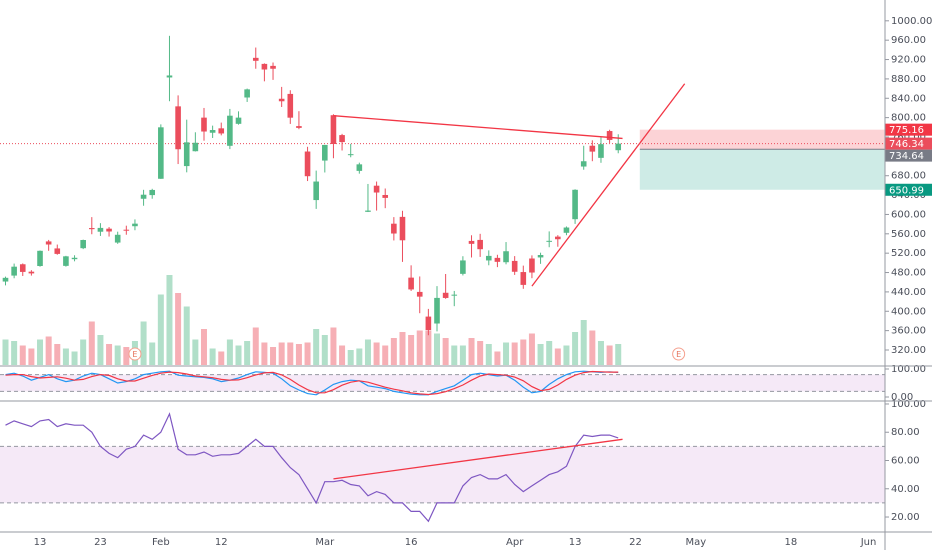  I want to click on y-tick-label: 840.00, so click(908, 98).